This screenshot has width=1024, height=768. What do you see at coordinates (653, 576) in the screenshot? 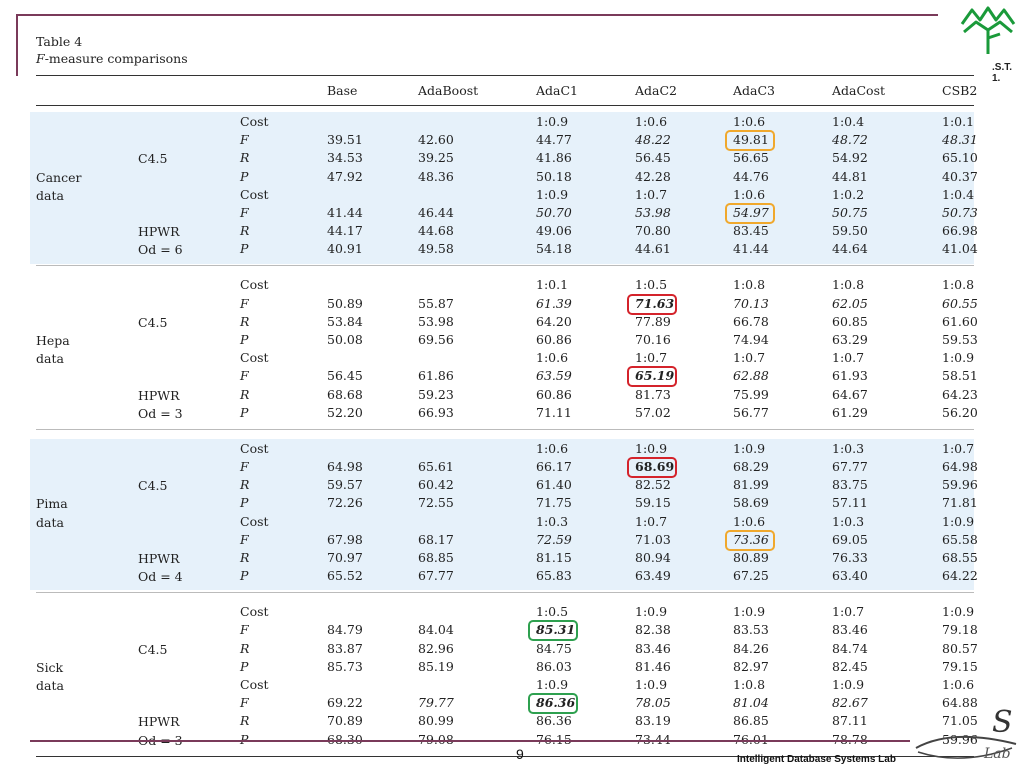
I see `table-cell: 63.49` at bounding box center [653, 576].